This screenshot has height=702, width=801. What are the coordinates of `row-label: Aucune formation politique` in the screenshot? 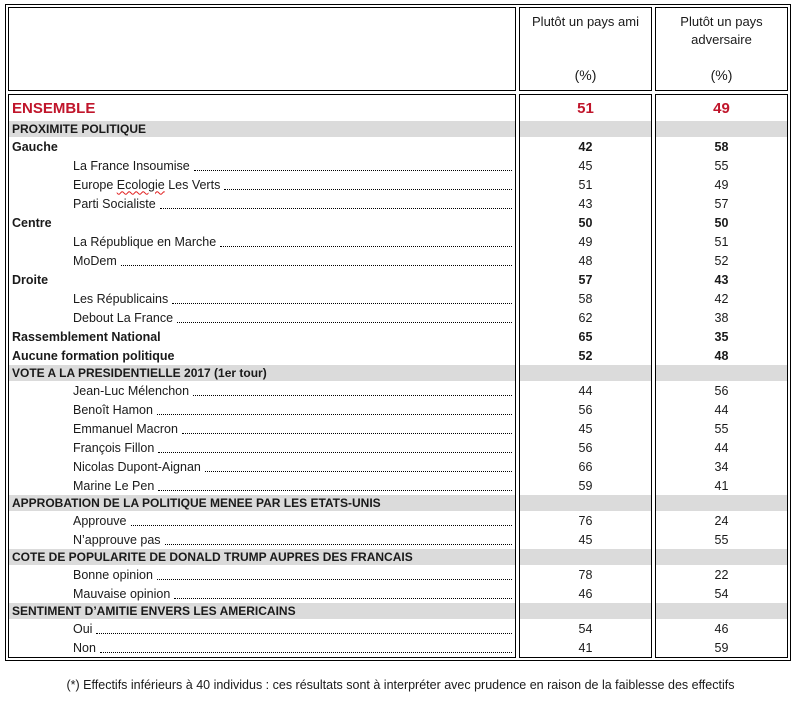 It's located at (262, 355).